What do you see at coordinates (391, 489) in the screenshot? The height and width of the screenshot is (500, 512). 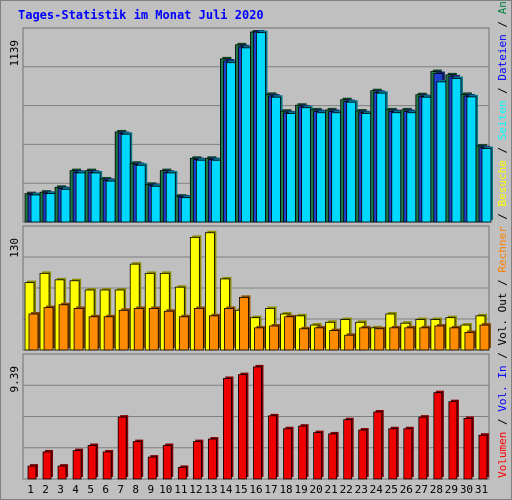 I see `x-tick-label-25: 25` at bounding box center [391, 489].